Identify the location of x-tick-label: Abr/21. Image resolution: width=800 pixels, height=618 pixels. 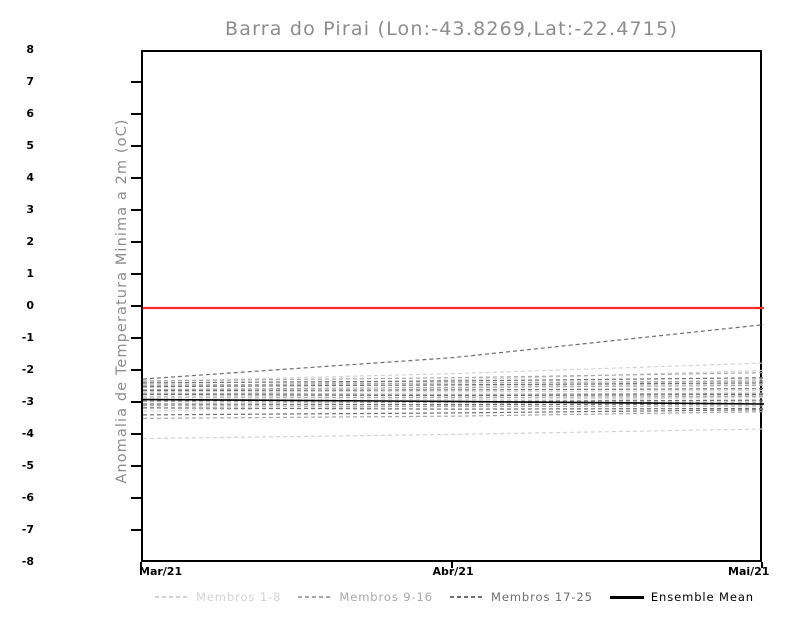
(453, 571).